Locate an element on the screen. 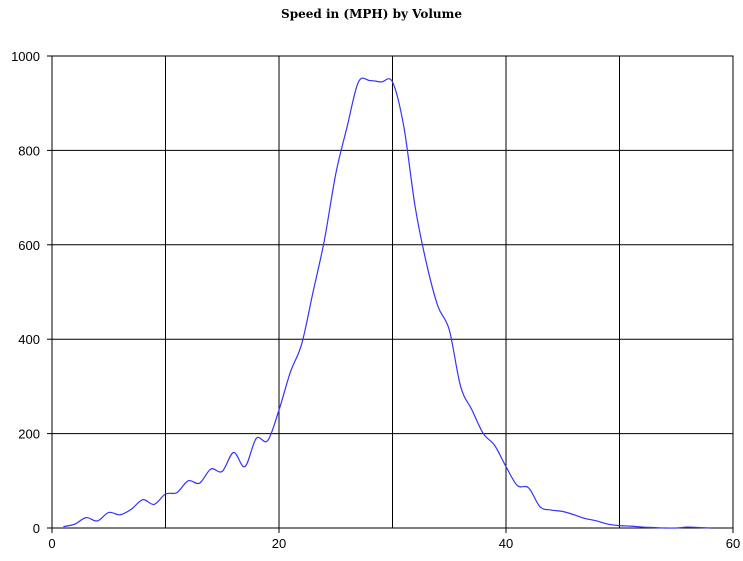  x-tick-label: 60 is located at coordinates (733, 543).